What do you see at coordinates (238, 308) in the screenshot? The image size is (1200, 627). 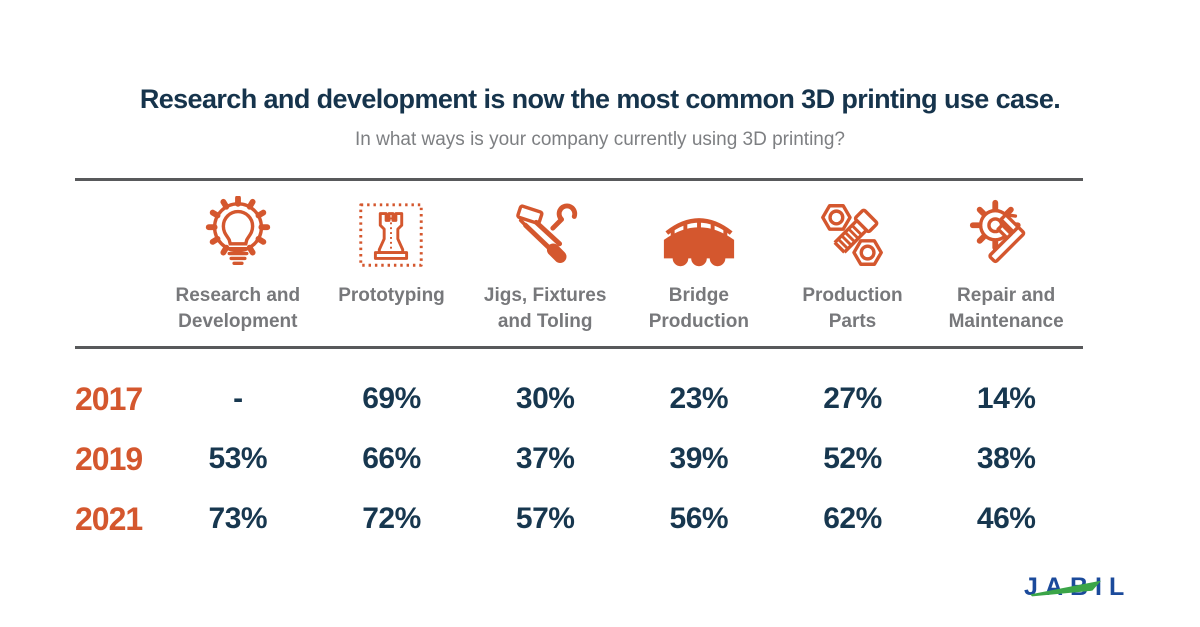 I see `column-label: Research and Development` at bounding box center [238, 308].